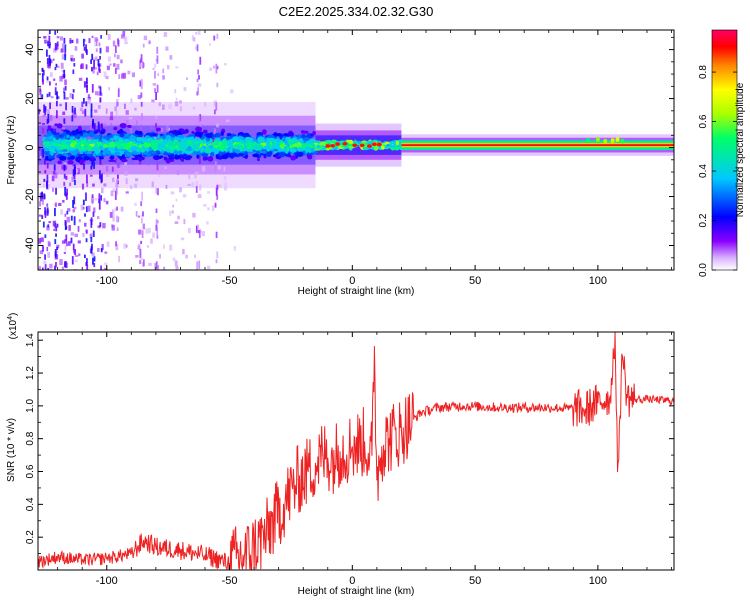 The height and width of the screenshot is (605, 750). I want to click on x-tick-label: 50, so click(475, 281).